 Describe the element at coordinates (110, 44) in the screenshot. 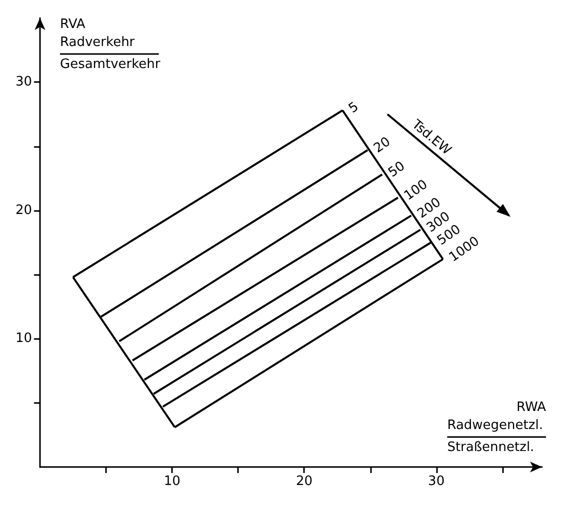

I see `y-axis-title: RVA Radverkehr Gesamtverkehr` at that location.